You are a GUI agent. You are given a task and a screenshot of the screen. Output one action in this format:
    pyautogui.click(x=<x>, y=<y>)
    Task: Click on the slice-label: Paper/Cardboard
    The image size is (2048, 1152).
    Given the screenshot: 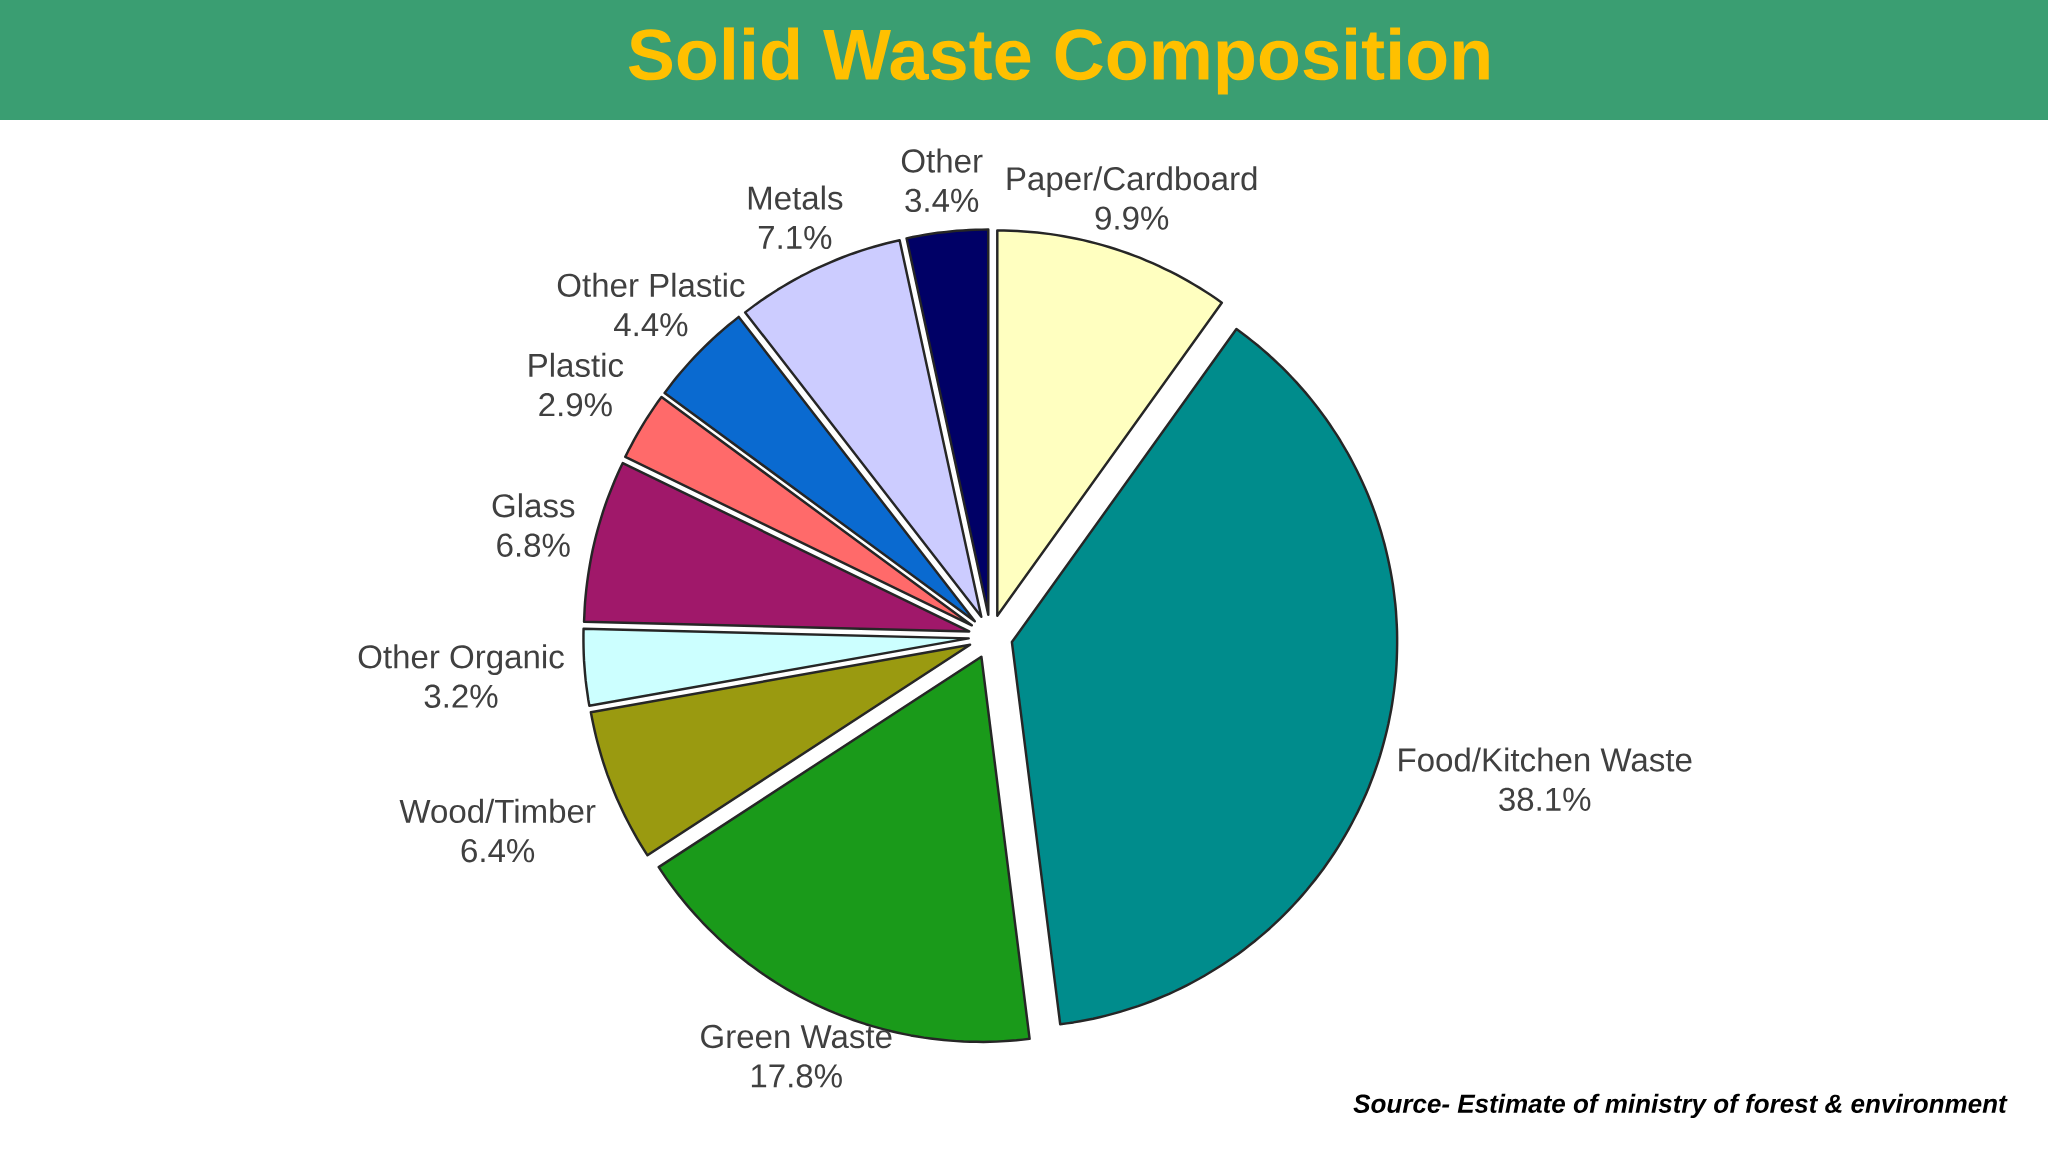 What is the action you would take?
    pyautogui.click(x=1132, y=181)
    